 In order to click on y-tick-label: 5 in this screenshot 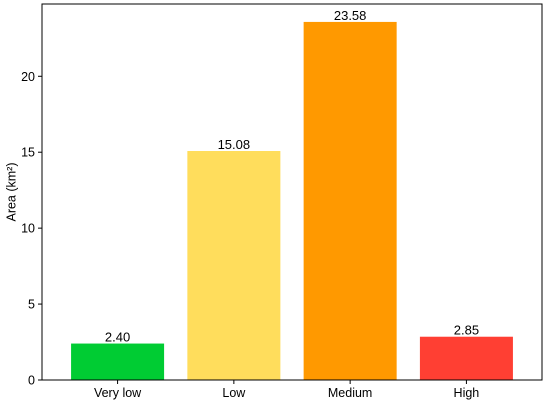, I will do `click(31, 305)`.